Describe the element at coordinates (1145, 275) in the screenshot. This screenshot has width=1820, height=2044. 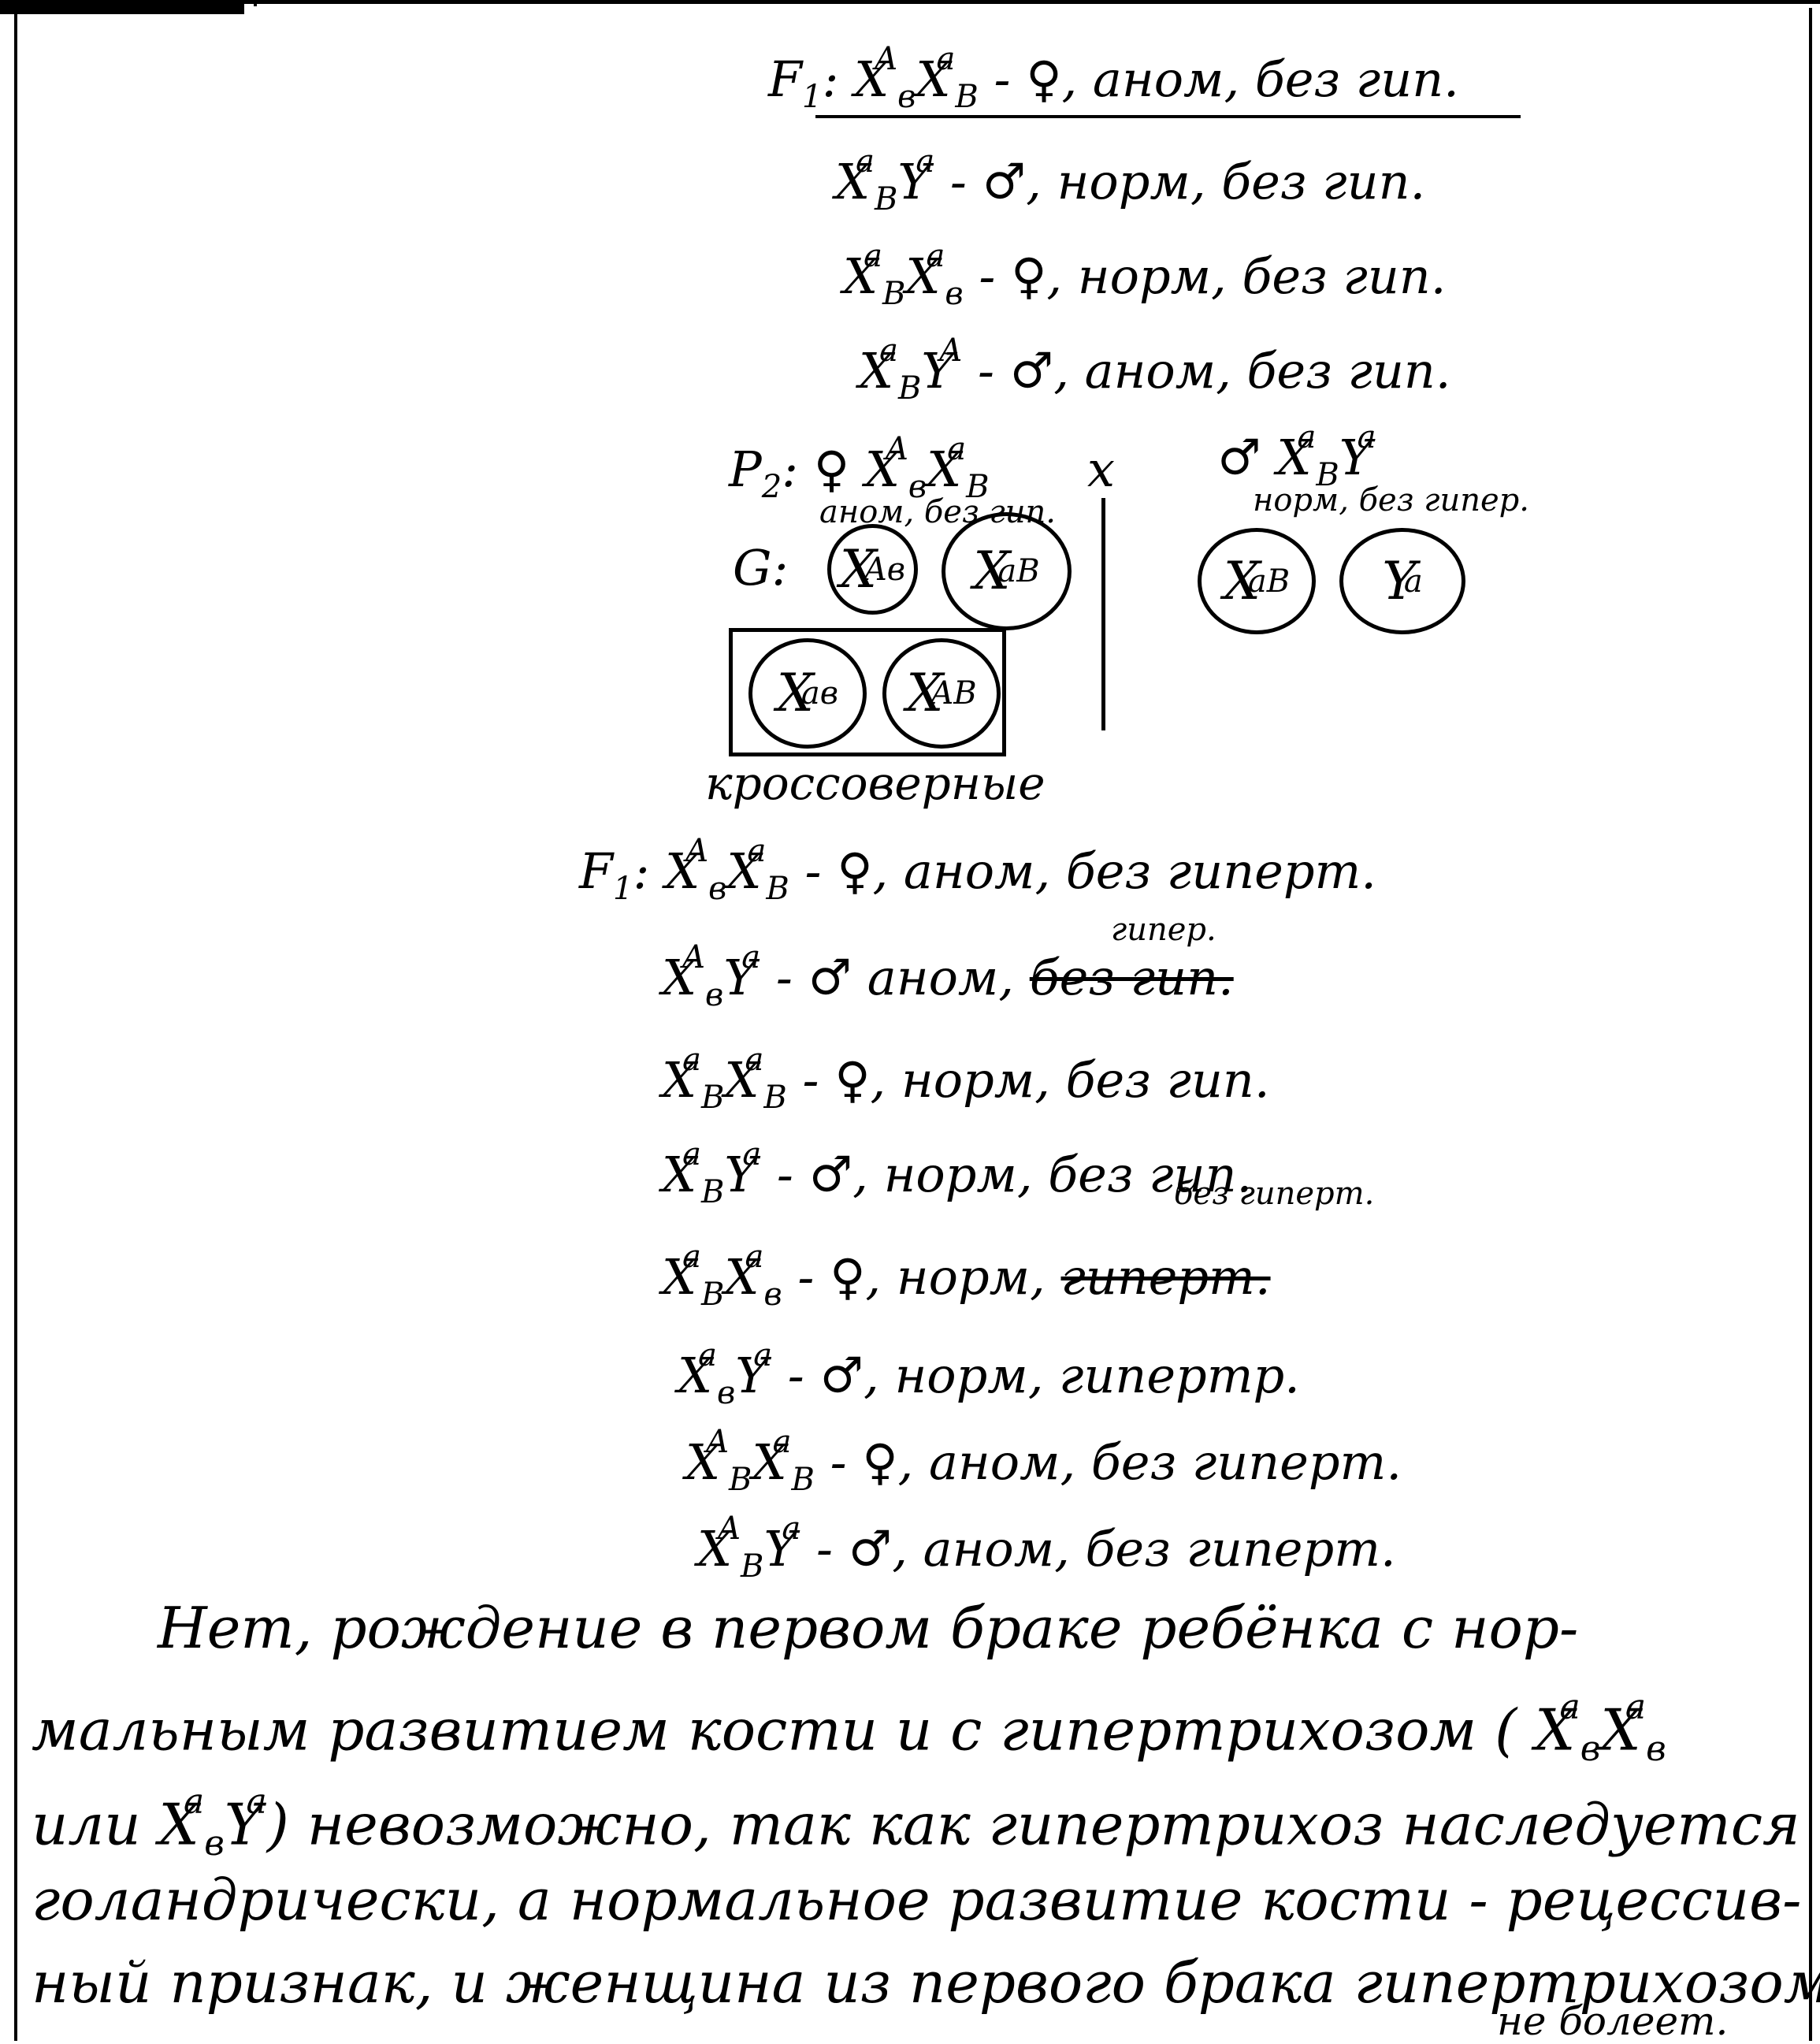
I see `first-f1-row-3: XaВXaв - ♀, норм, без гип.` at that location.